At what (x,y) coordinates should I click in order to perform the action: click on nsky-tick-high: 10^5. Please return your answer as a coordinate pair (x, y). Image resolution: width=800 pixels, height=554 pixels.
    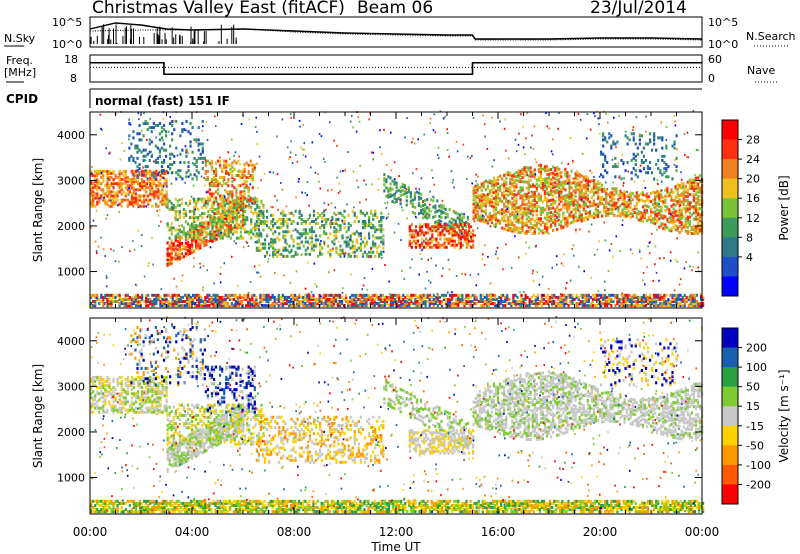
    Looking at the image, I should click on (67, 22).